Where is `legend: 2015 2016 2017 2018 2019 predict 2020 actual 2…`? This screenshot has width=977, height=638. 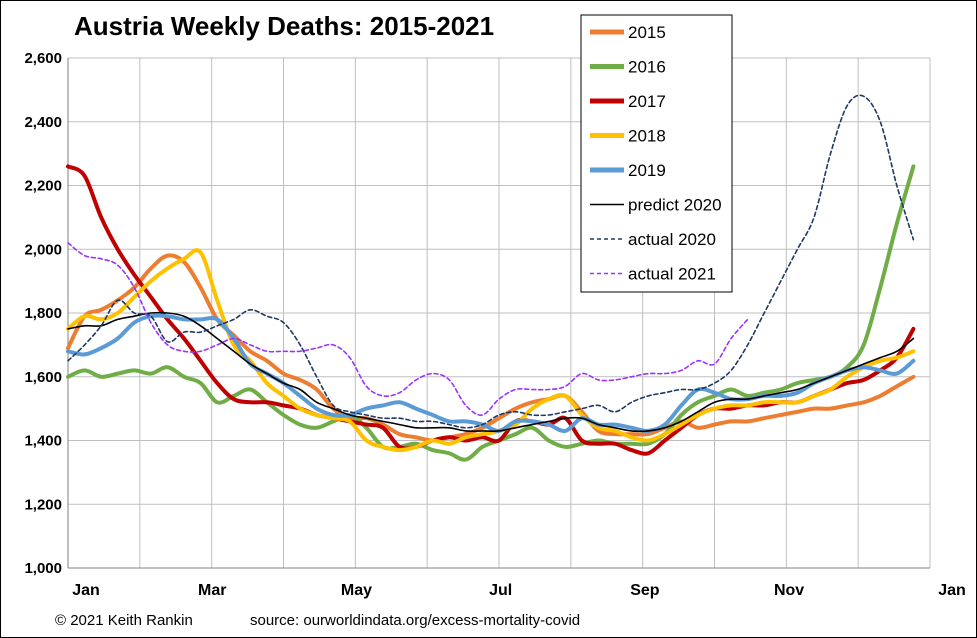 legend: 2015 2016 2017 2018 2019 predict 2020 actual 2… is located at coordinates (656, 153).